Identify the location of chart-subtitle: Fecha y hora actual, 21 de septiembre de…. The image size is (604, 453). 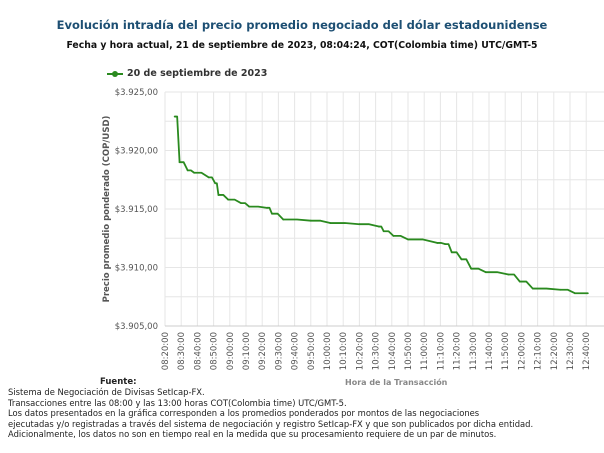
(302, 45).